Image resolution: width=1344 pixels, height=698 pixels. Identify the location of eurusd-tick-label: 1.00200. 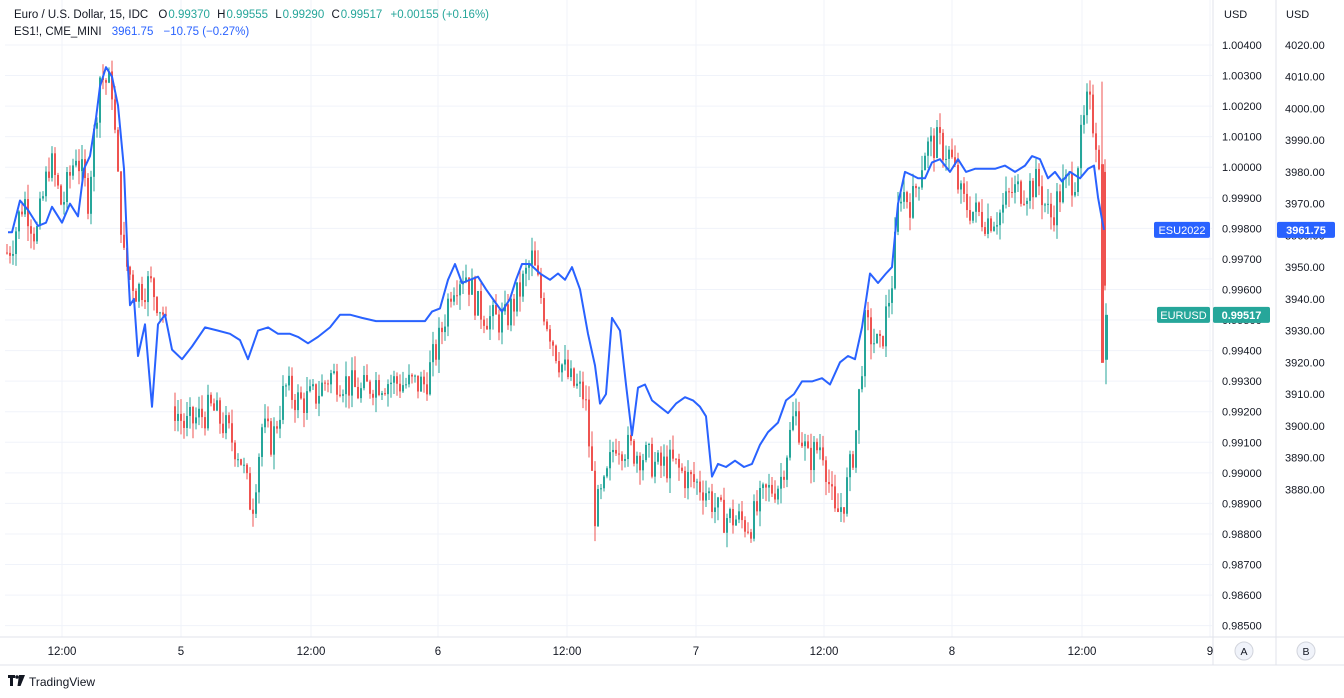
(1242, 107).